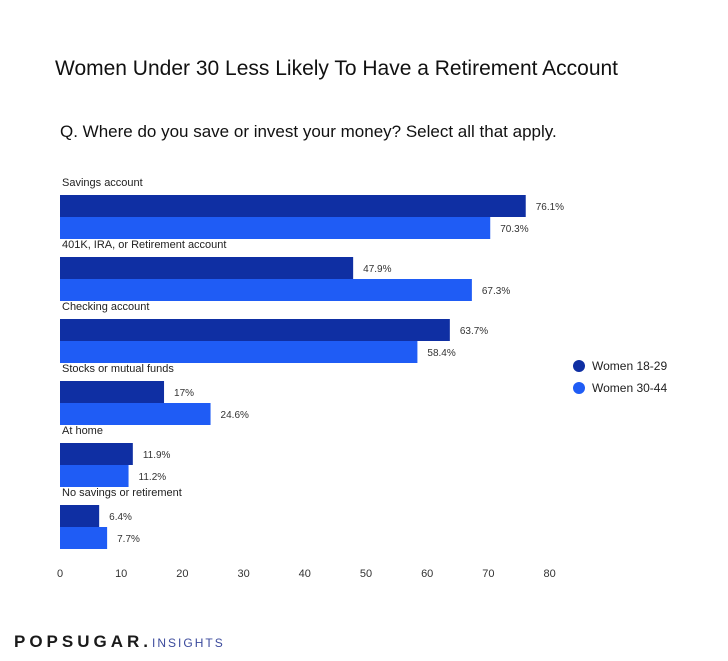  What do you see at coordinates (118, 369) in the screenshot?
I see `category-label-stocks-or-mutual-funds: Stocks or mutual funds` at bounding box center [118, 369].